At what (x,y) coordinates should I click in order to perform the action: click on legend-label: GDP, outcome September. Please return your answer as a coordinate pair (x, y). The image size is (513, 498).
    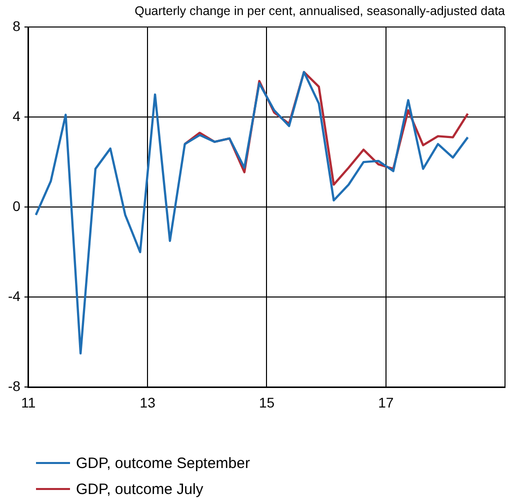
    Looking at the image, I should click on (163, 463).